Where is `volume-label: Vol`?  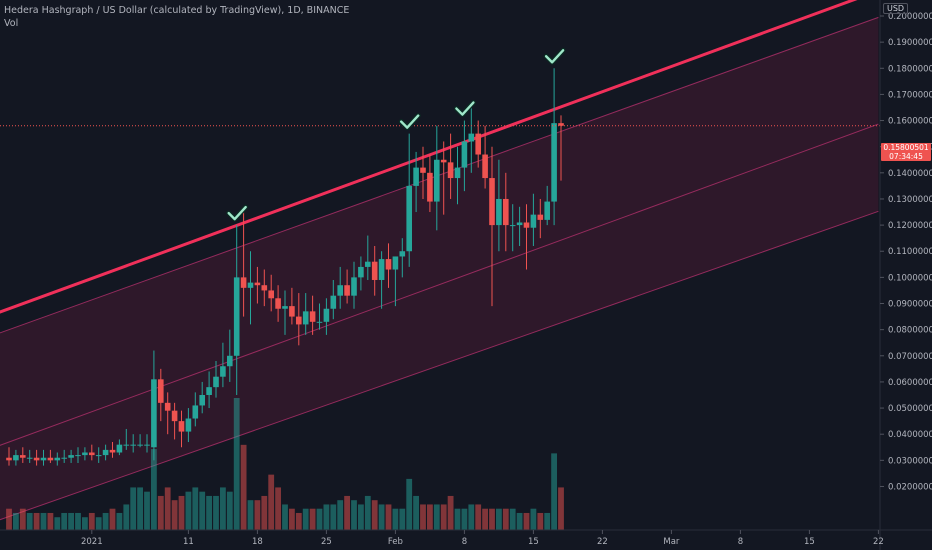 volume-label: Vol is located at coordinates (11, 23).